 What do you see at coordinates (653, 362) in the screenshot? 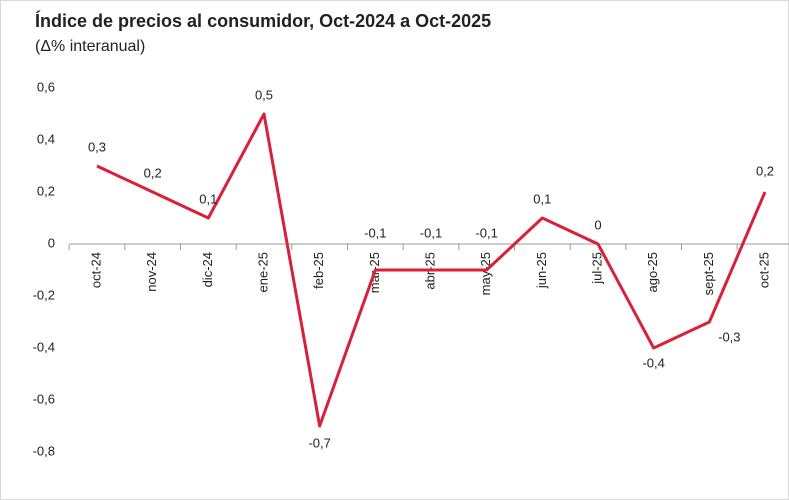
I see `data-label: -0,4` at bounding box center [653, 362].